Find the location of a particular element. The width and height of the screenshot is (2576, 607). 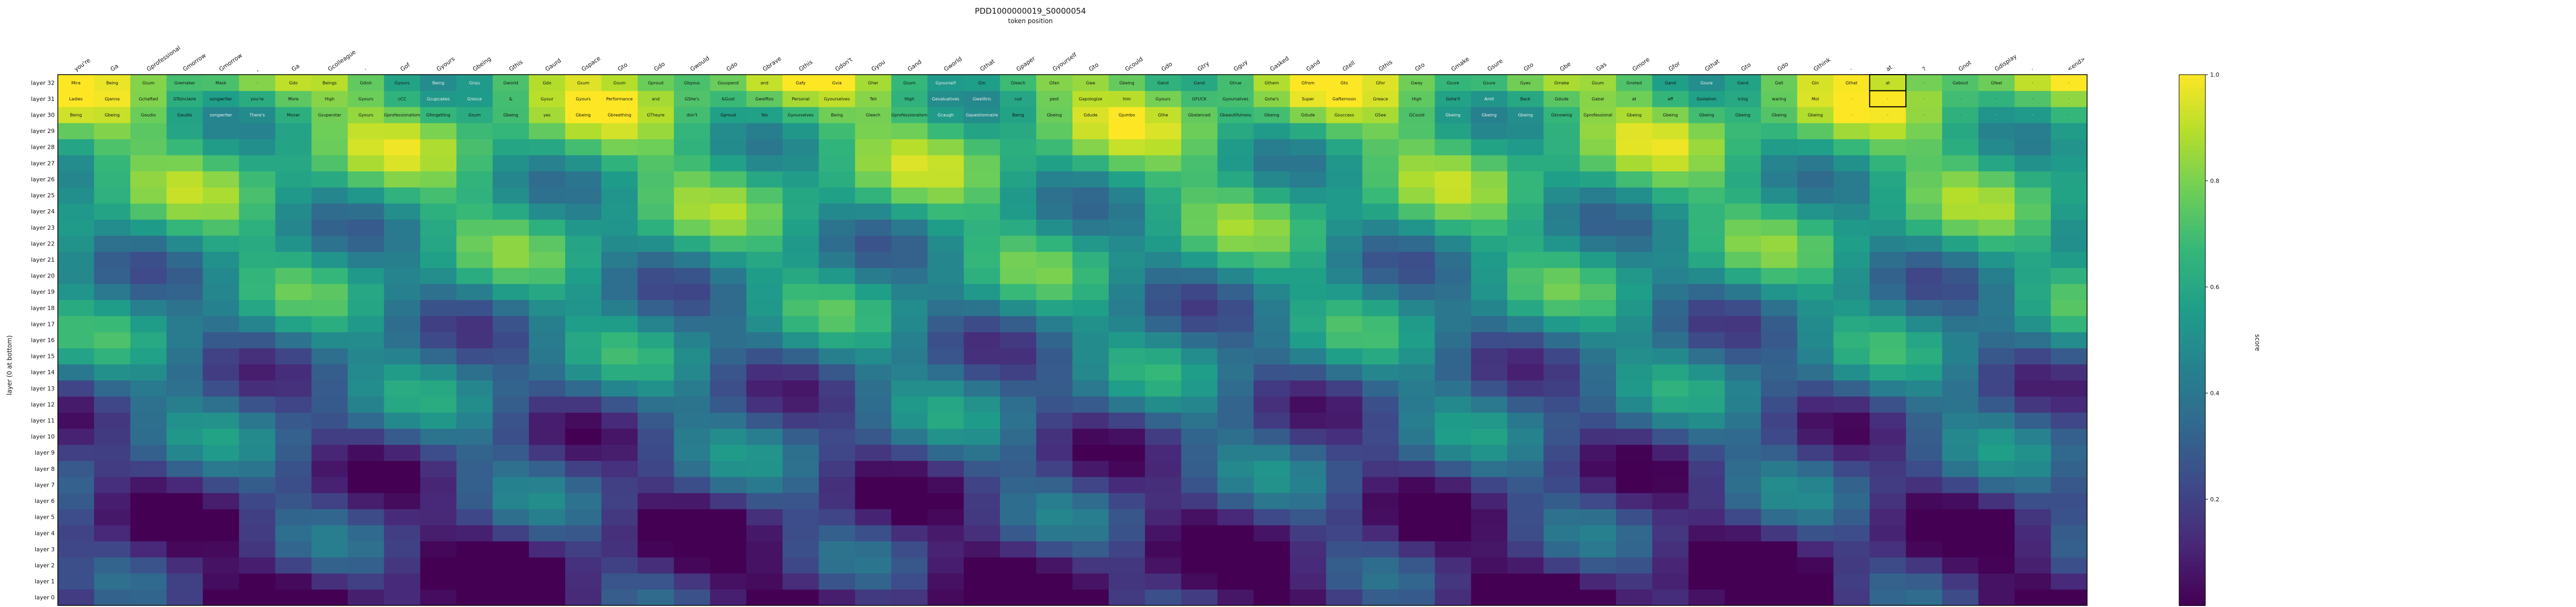

cell-label: Gfrom is located at coordinates (1308, 82).